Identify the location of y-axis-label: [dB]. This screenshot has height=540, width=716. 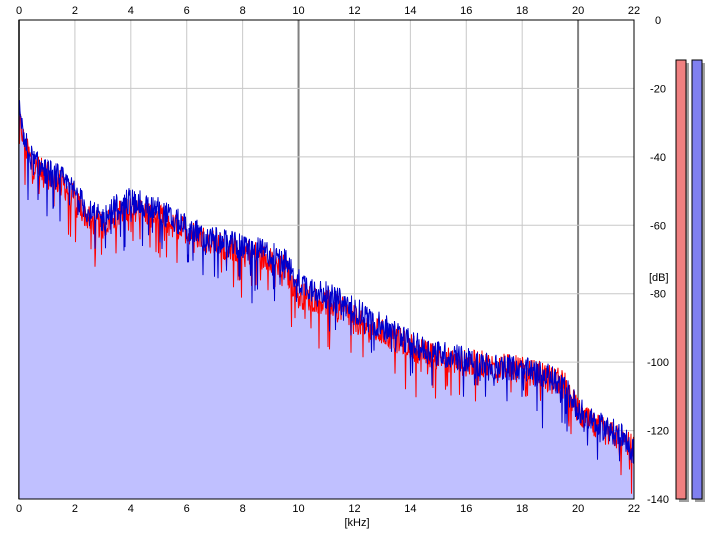
(659, 278).